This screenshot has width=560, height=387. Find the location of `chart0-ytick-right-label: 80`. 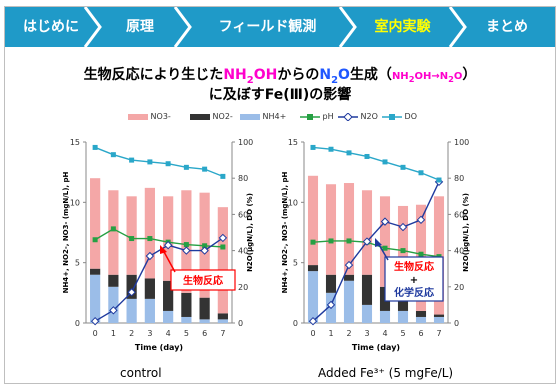

chart0-ytick-right-label: 80 is located at coordinates (243, 178).